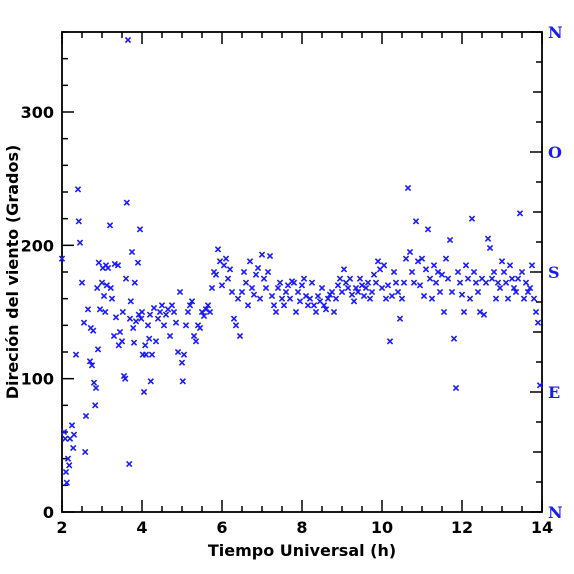 The width and height of the screenshot is (574, 574). I want to click on x-tick-label: 14, so click(542, 527).